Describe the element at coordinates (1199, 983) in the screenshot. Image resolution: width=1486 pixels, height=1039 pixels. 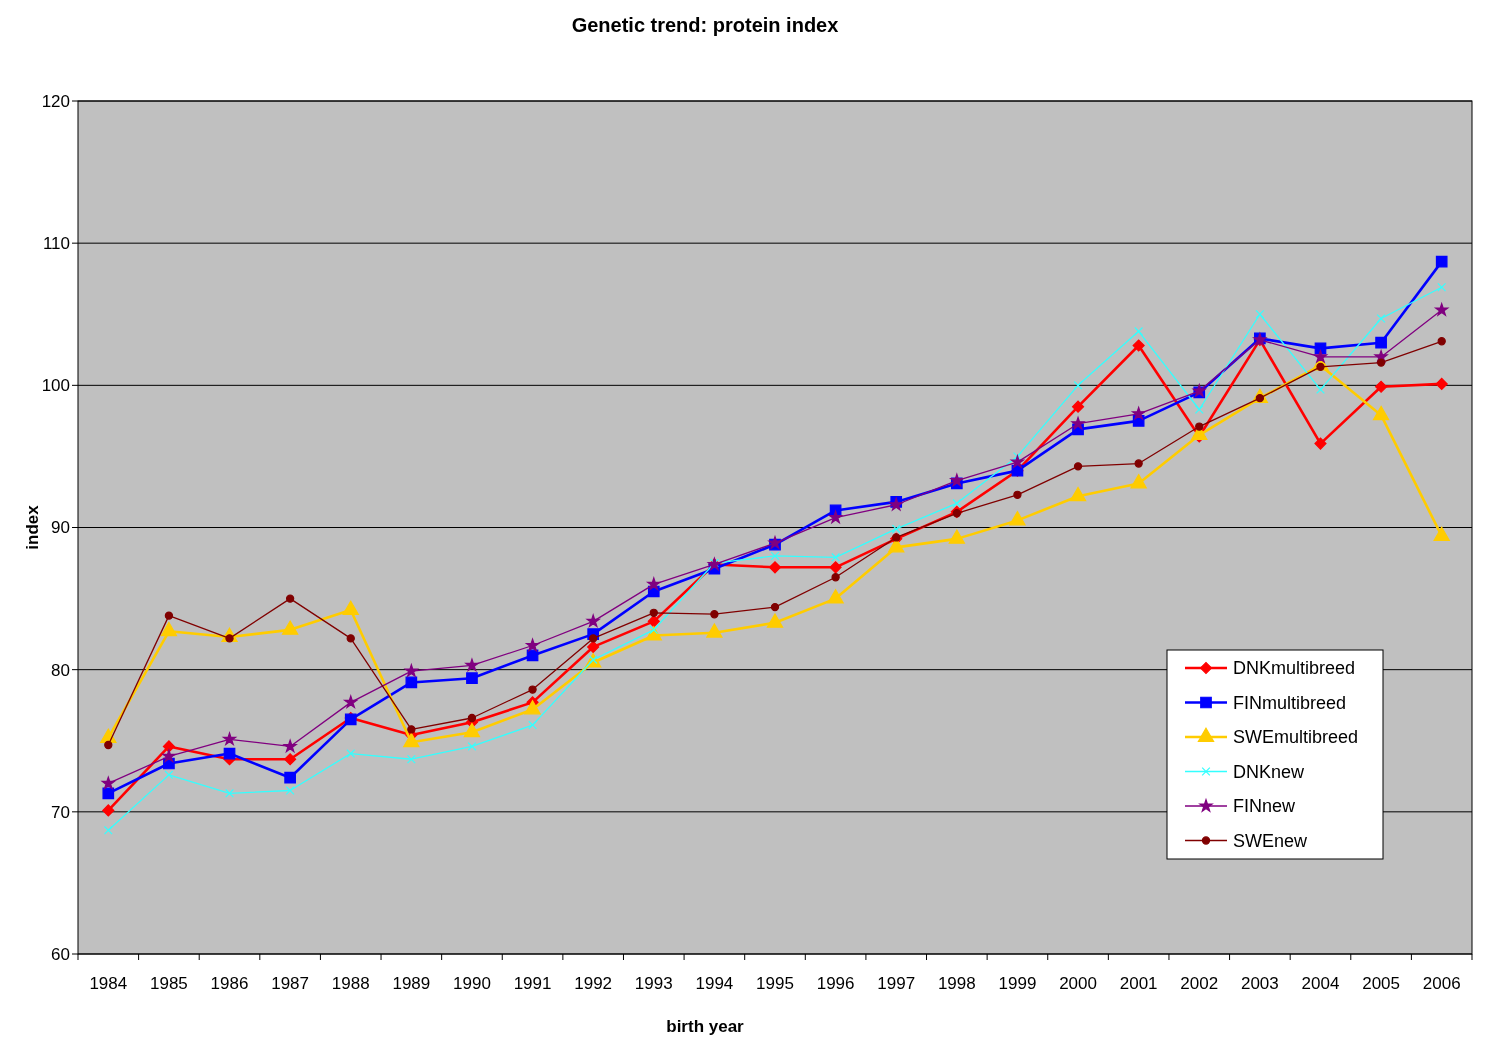
I see `x-tick-label: 2002` at that location.